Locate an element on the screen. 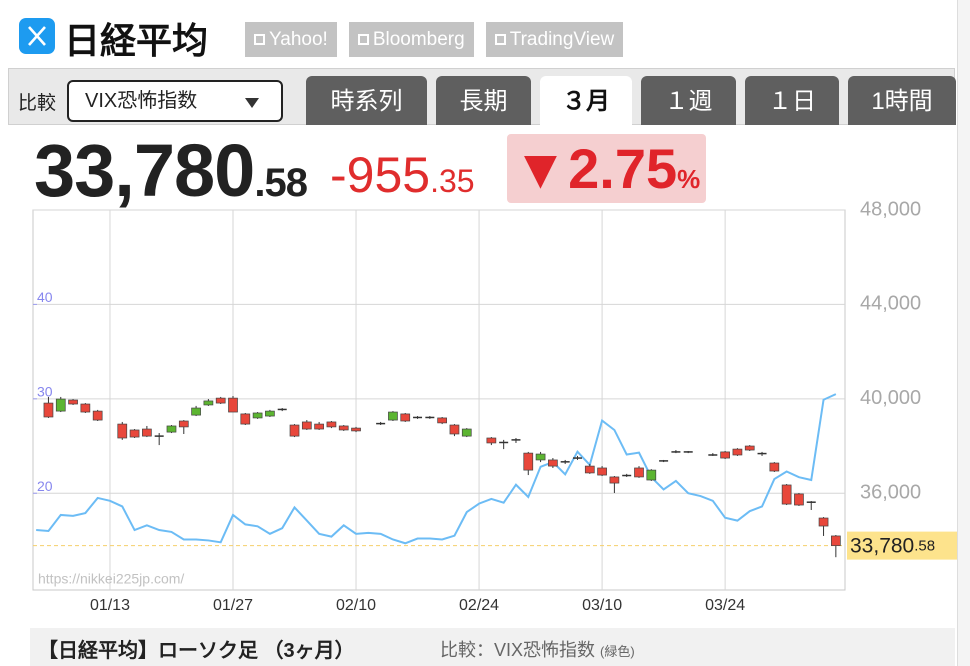 Image resolution: width=970 pixels, height=666 pixels. tabs: 時系列 長期 ３月 １週 １日 1時間 is located at coordinates (631, 100).